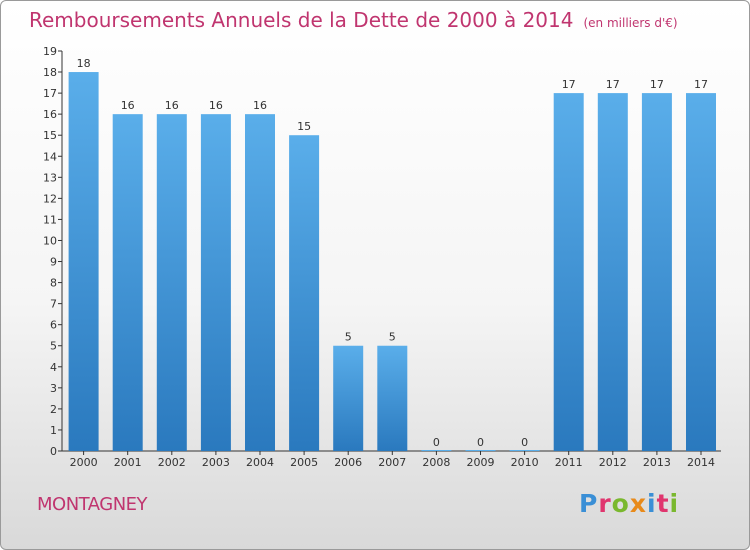  What do you see at coordinates (216, 462) in the screenshot?
I see `x-tick-label-2003: 2003` at bounding box center [216, 462].